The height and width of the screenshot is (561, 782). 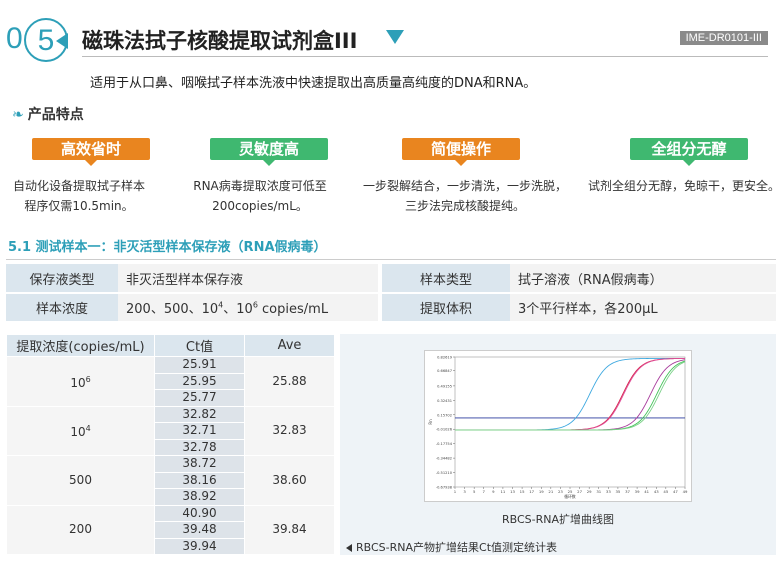 What do you see at coordinates (464, 186) in the screenshot?
I see `feature-desc-line: 一步裂解结合，一步清洗，一步洗脱，` at bounding box center [464, 186].